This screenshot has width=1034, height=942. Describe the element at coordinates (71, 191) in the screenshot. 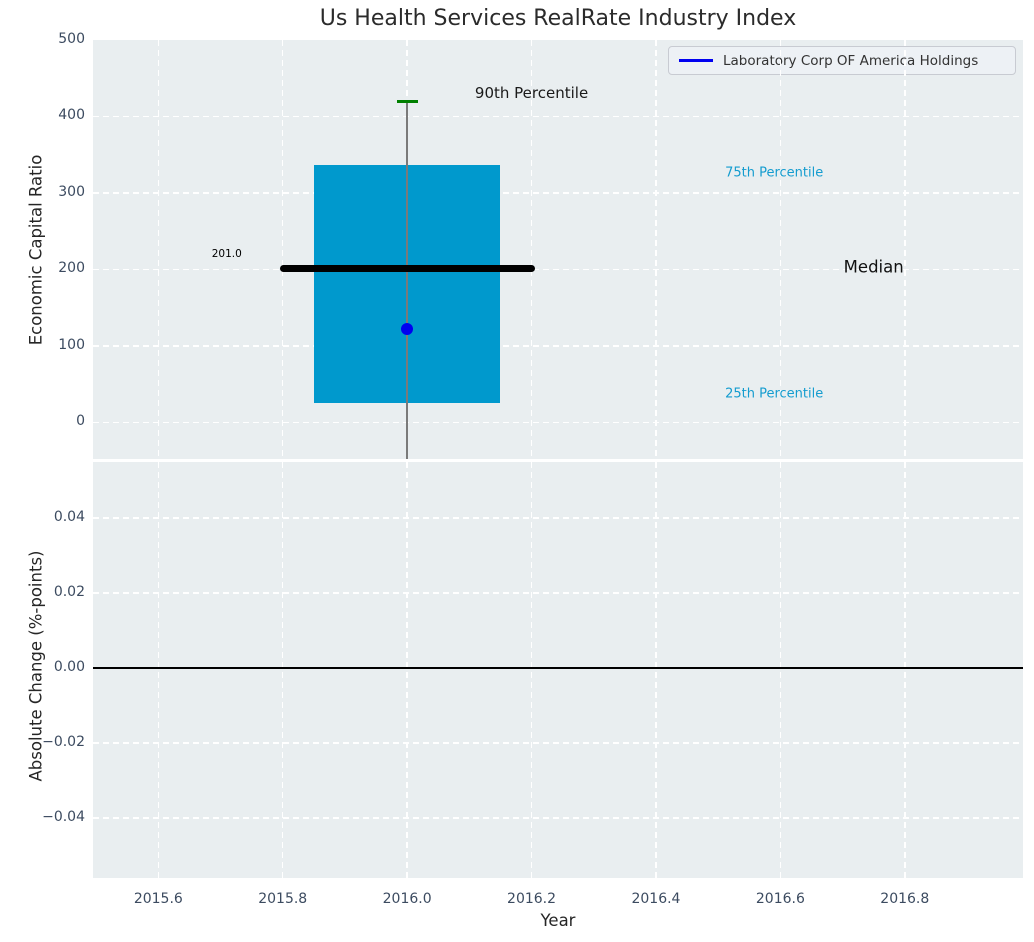

I see `top-y-tick-label: 300` at that location.